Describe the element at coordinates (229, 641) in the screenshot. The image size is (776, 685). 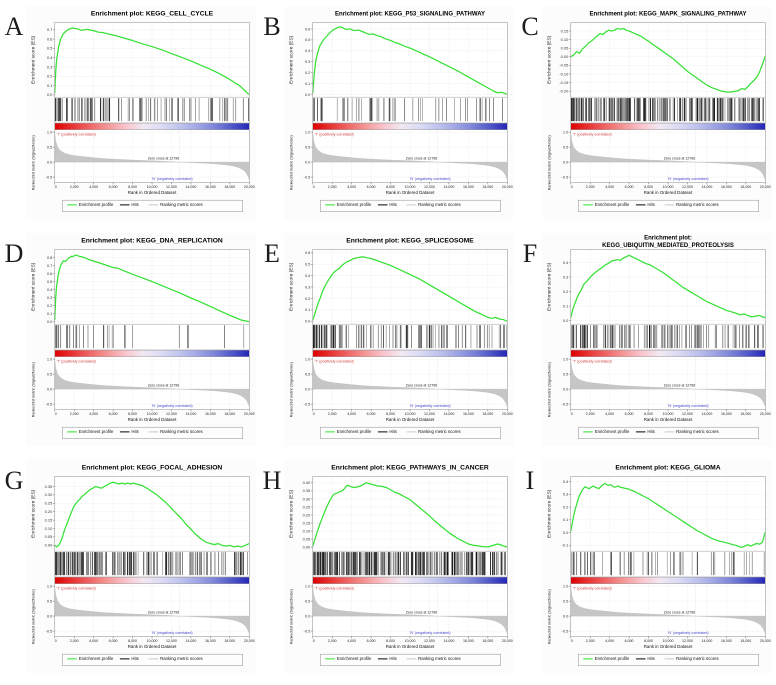
I see `svg-text: 18,000` at that location.